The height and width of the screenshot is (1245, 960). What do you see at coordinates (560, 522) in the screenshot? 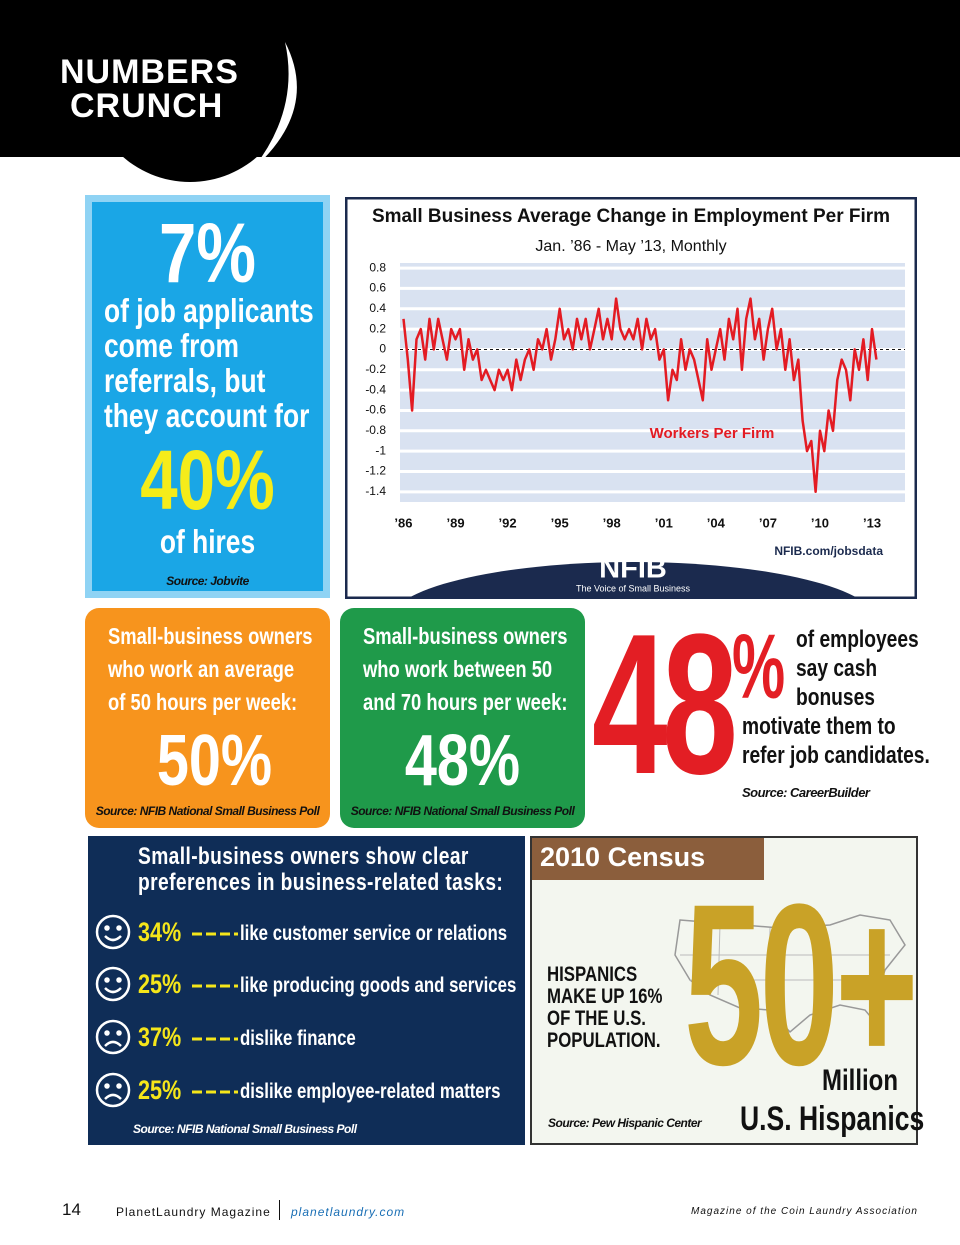
I see `x-tick-label: ’95` at bounding box center [560, 522].